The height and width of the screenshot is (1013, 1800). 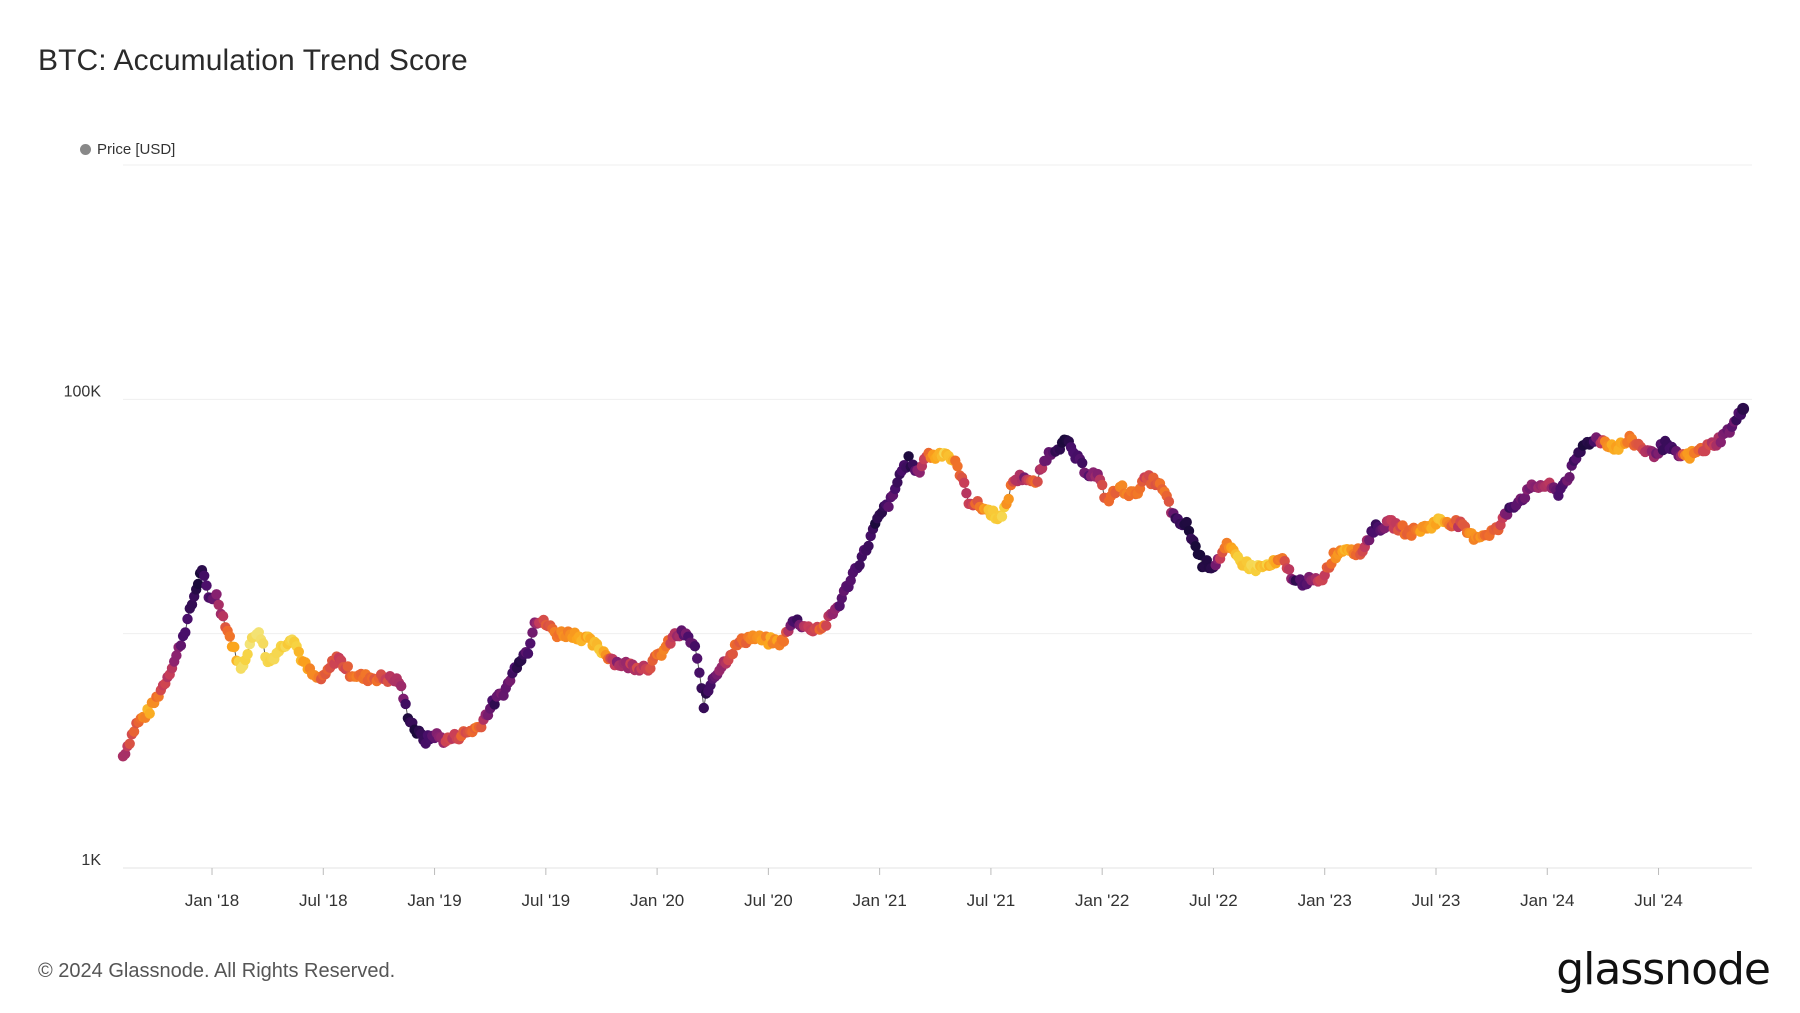 What do you see at coordinates (212, 900) in the screenshot?
I see `x-tick-label: Jan '18` at bounding box center [212, 900].